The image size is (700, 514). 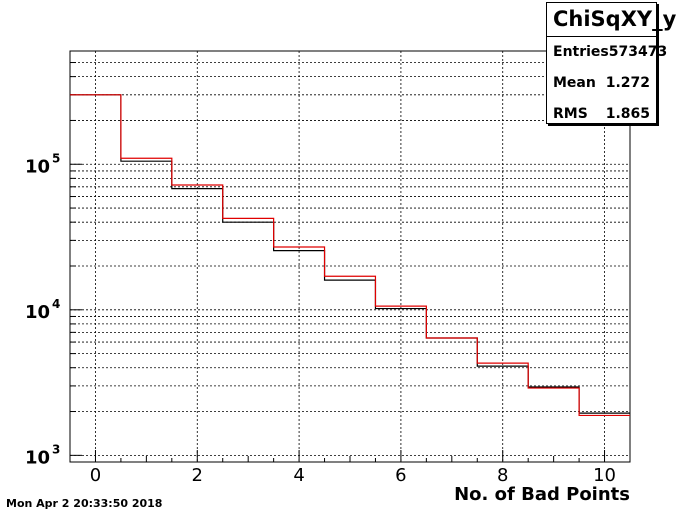 I want to click on x-tick-label: 0, so click(x=95, y=475).